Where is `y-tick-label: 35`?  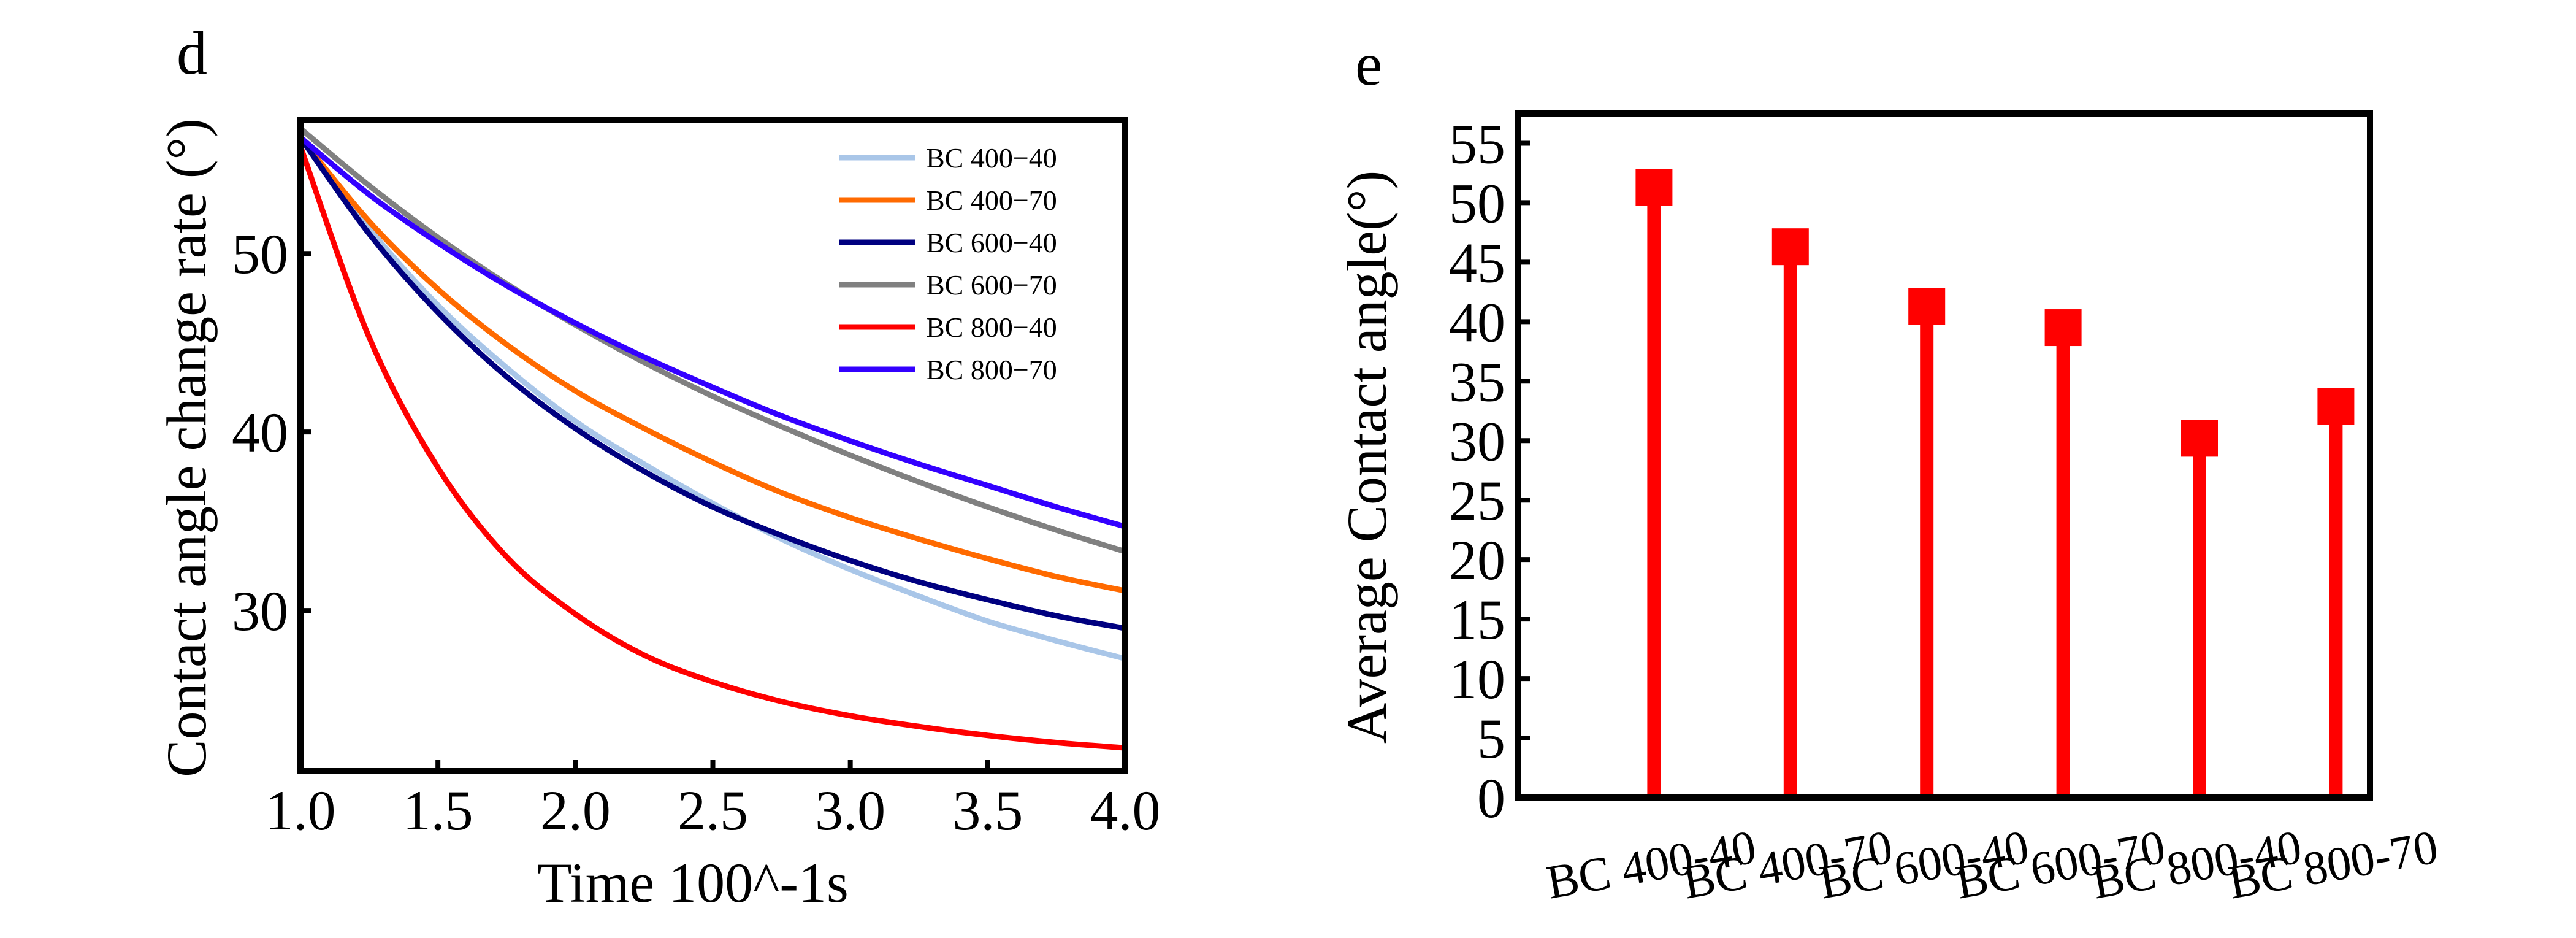 y-tick-label: 35 is located at coordinates (1477, 382).